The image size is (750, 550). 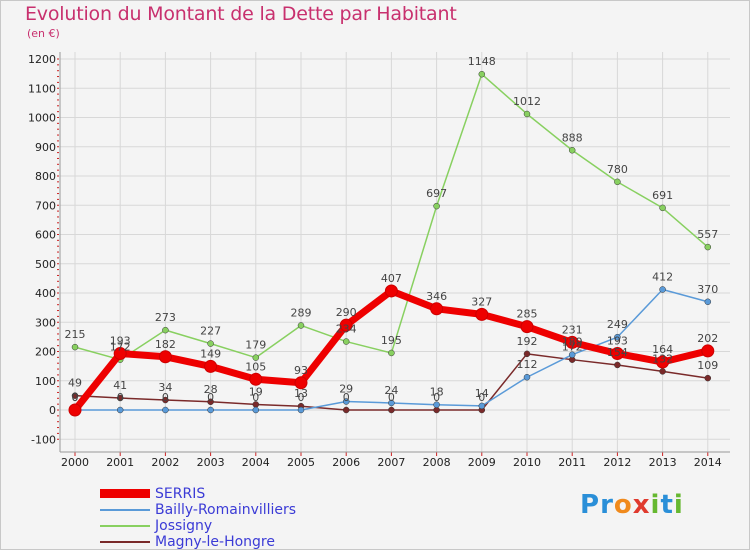 What do you see at coordinates (256, 462) in the screenshot?
I see `x-tick-label: 2004` at bounding box center [256, 462].